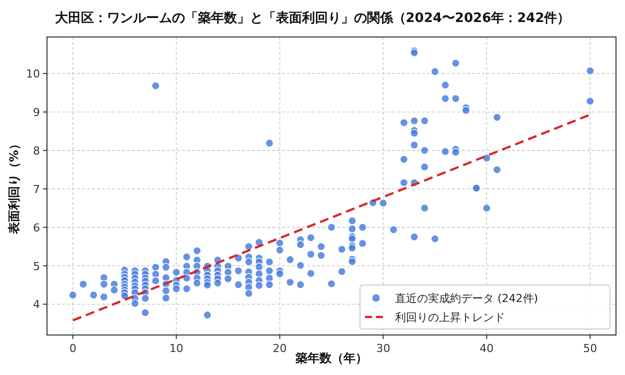  What do you see at coordinates (14, 187) in the screenshot?
I see `y-axis-title: 表面利回り（%）` at bounding box center [14, 187].